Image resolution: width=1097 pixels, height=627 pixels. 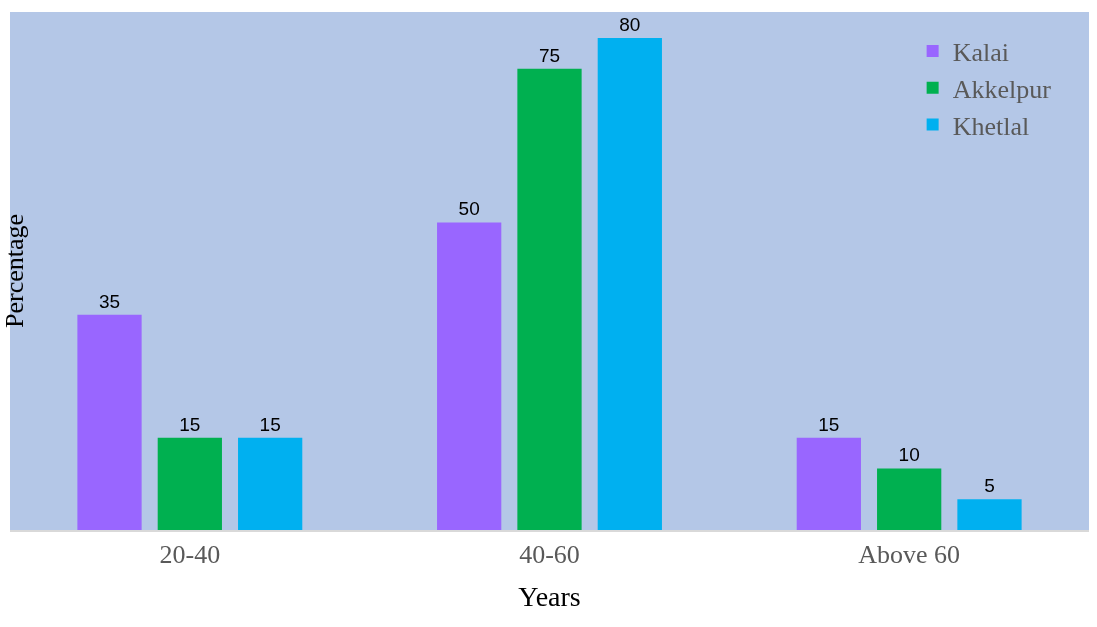 I want to click on data-label: 80, so click(x=630, y=24).